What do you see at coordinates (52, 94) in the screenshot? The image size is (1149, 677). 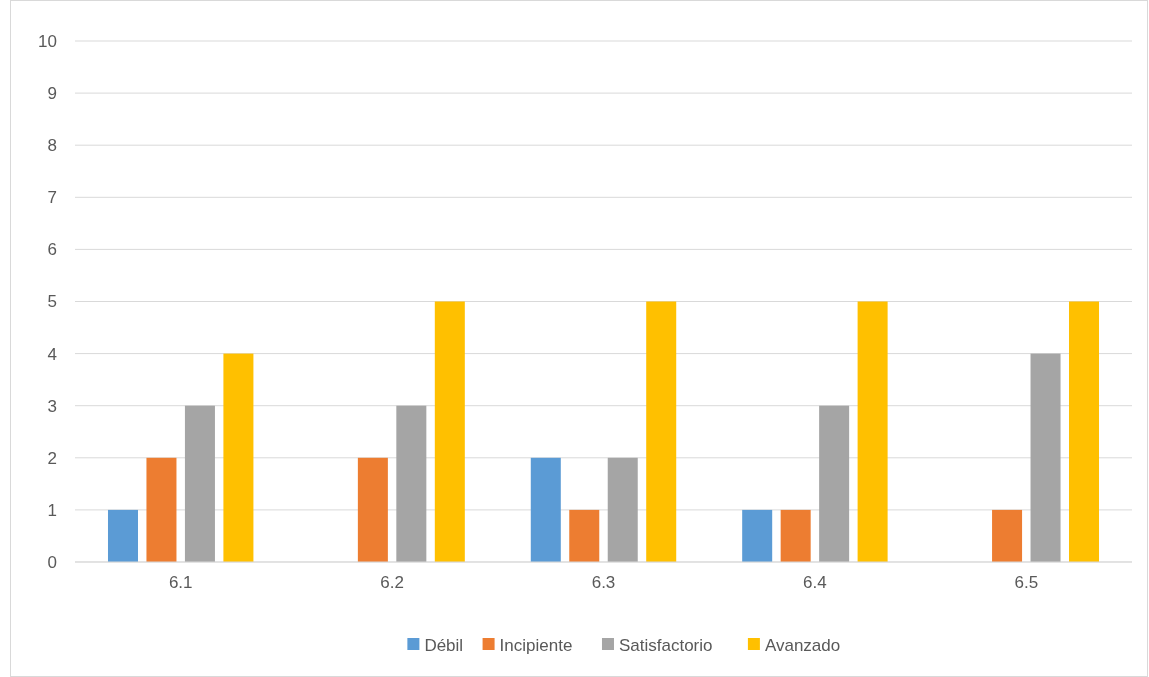 I see `y-tick-label: 9` at bounding box center [52, 94].